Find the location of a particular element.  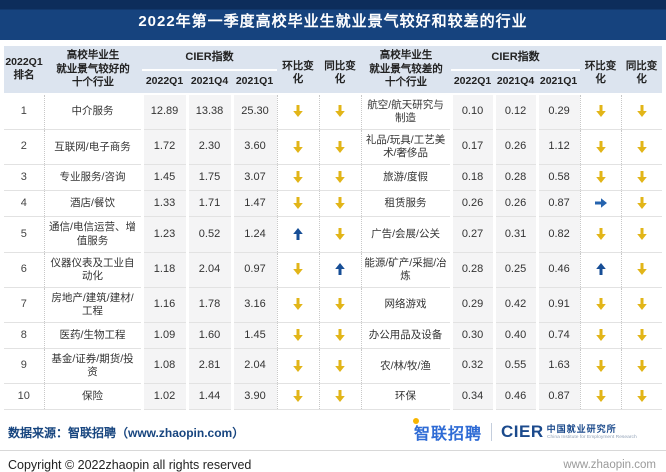

rank-cell: 10 is located at coordinates (24, 397).